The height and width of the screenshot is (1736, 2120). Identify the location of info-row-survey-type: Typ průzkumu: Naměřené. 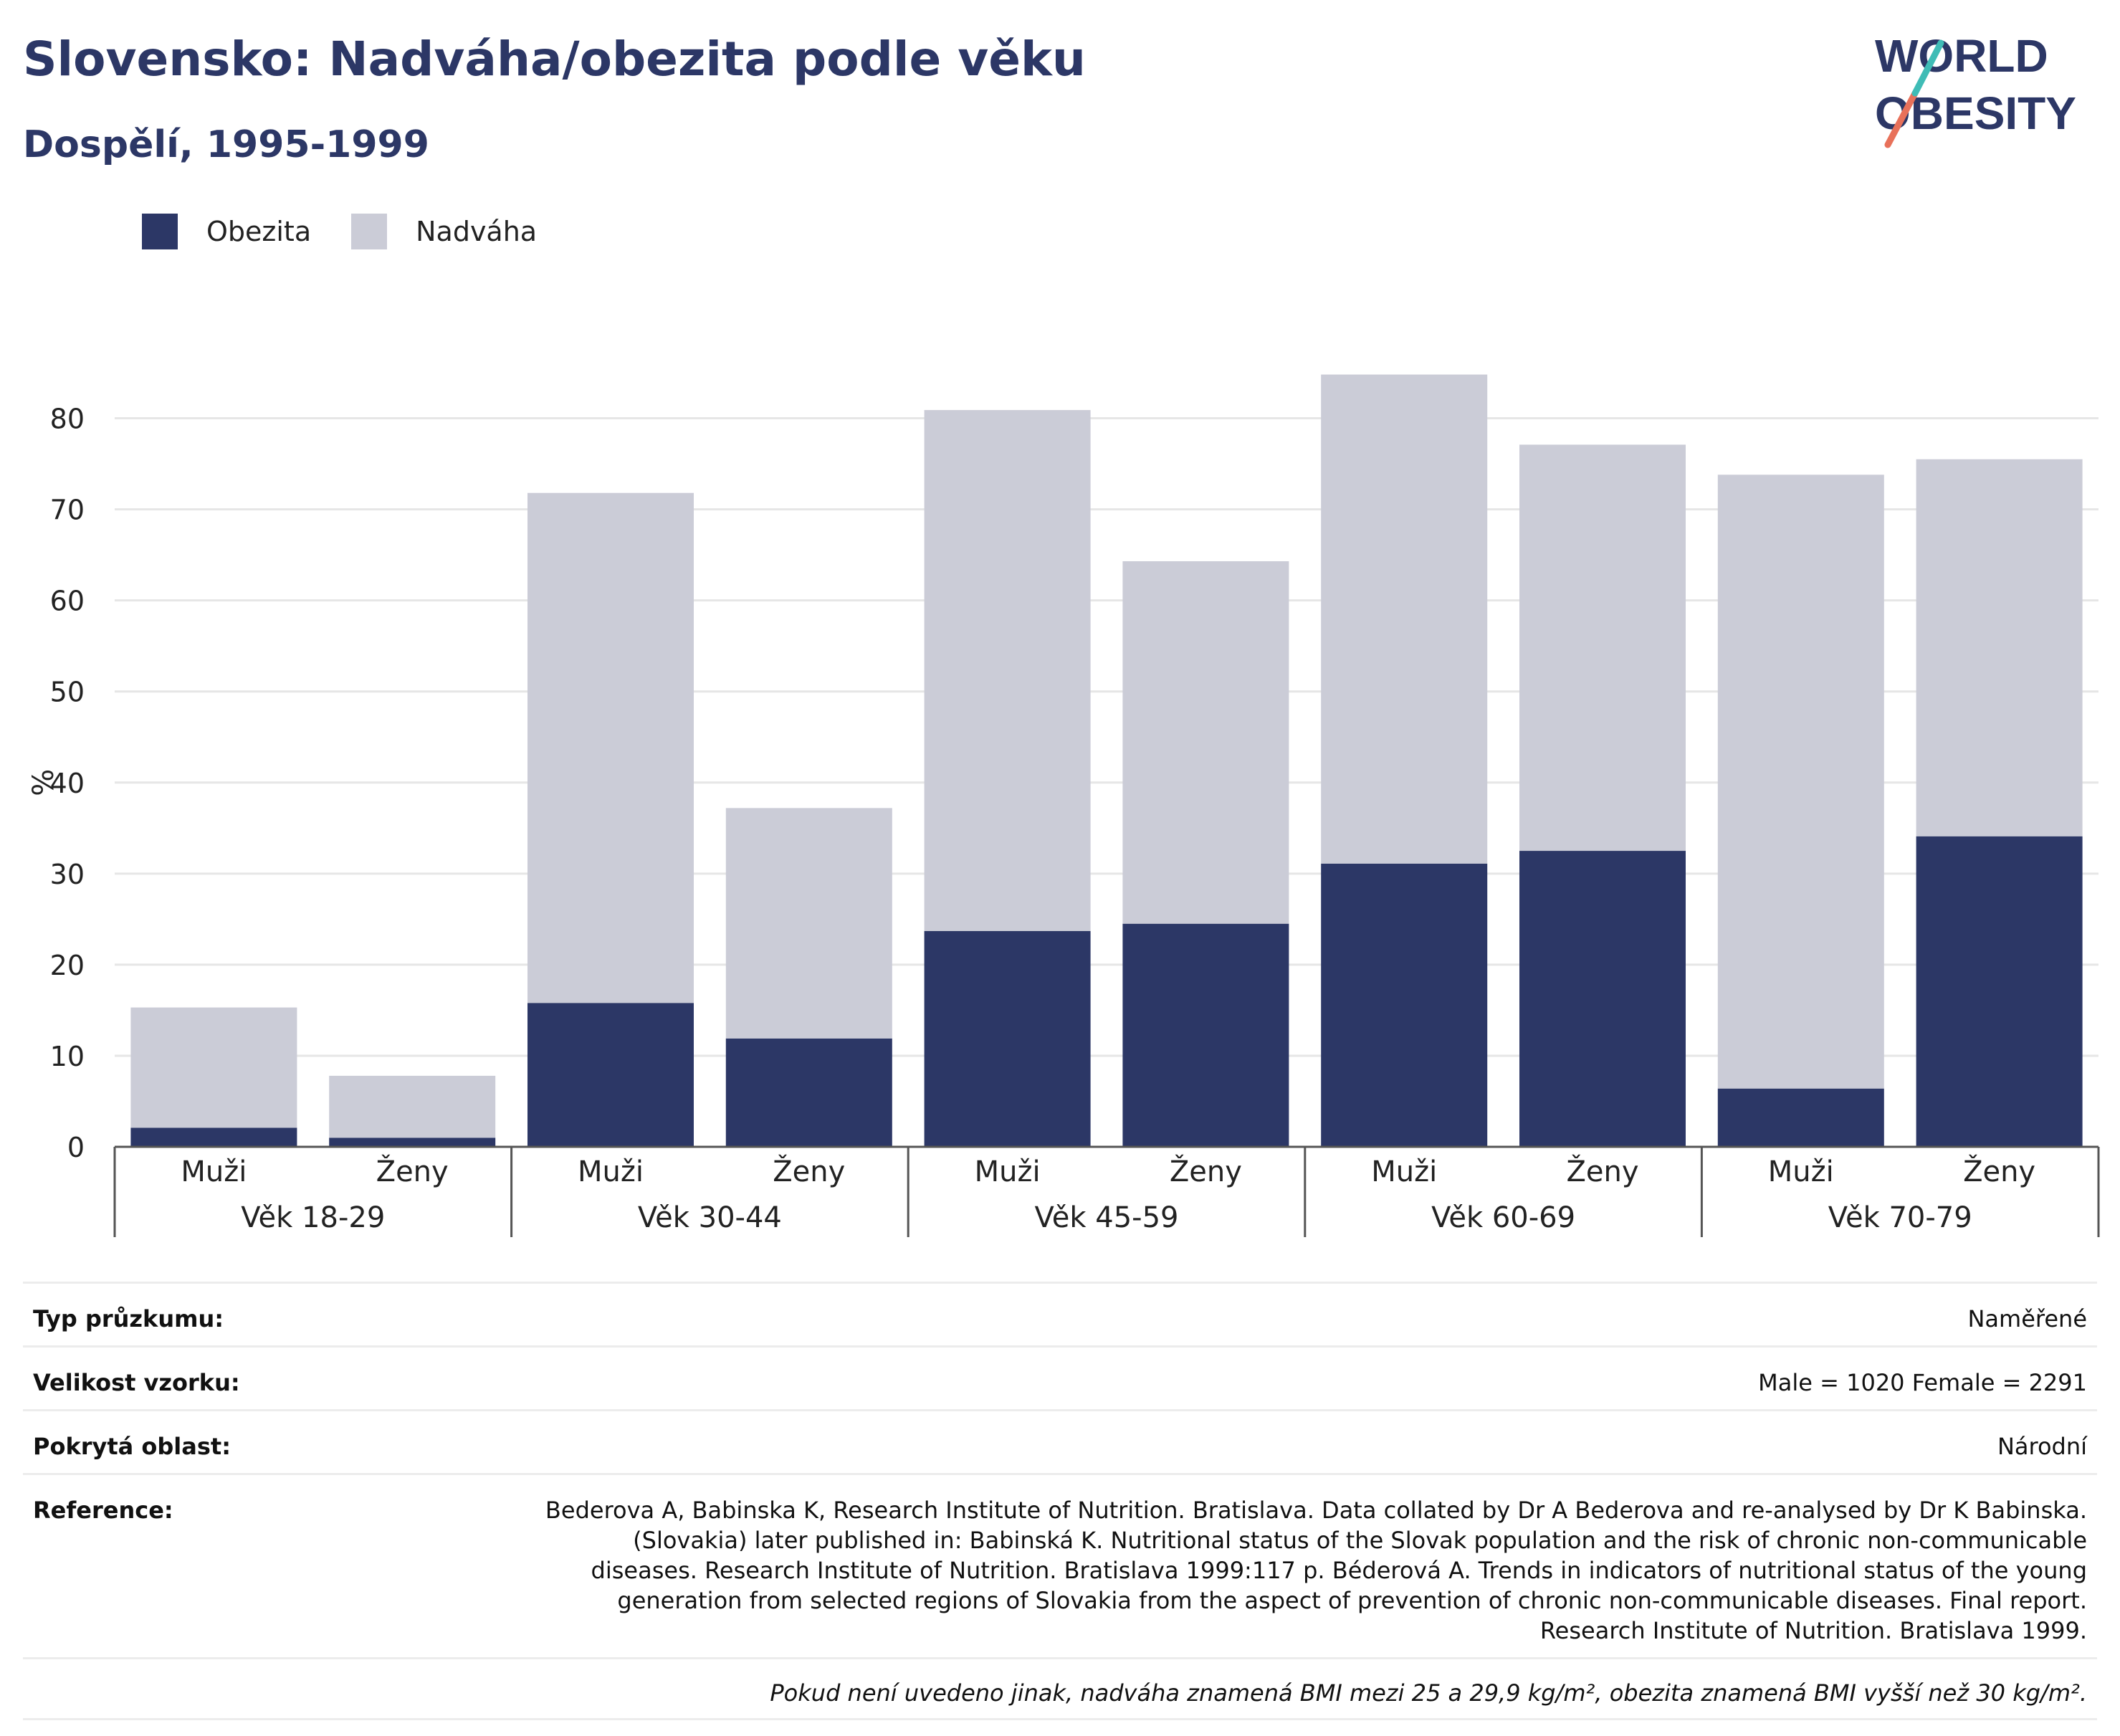
(1060, 1313).